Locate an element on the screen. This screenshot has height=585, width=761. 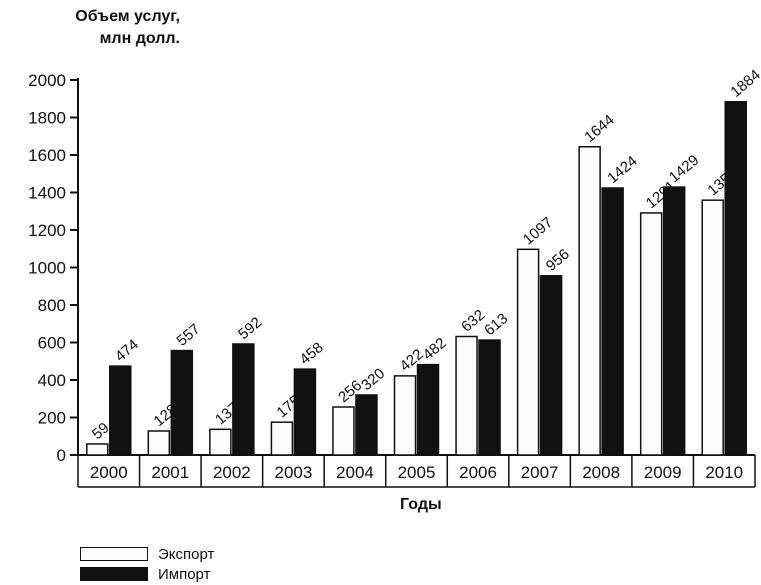
x-tick-label: 2010 is located at coordinates (724, 472).